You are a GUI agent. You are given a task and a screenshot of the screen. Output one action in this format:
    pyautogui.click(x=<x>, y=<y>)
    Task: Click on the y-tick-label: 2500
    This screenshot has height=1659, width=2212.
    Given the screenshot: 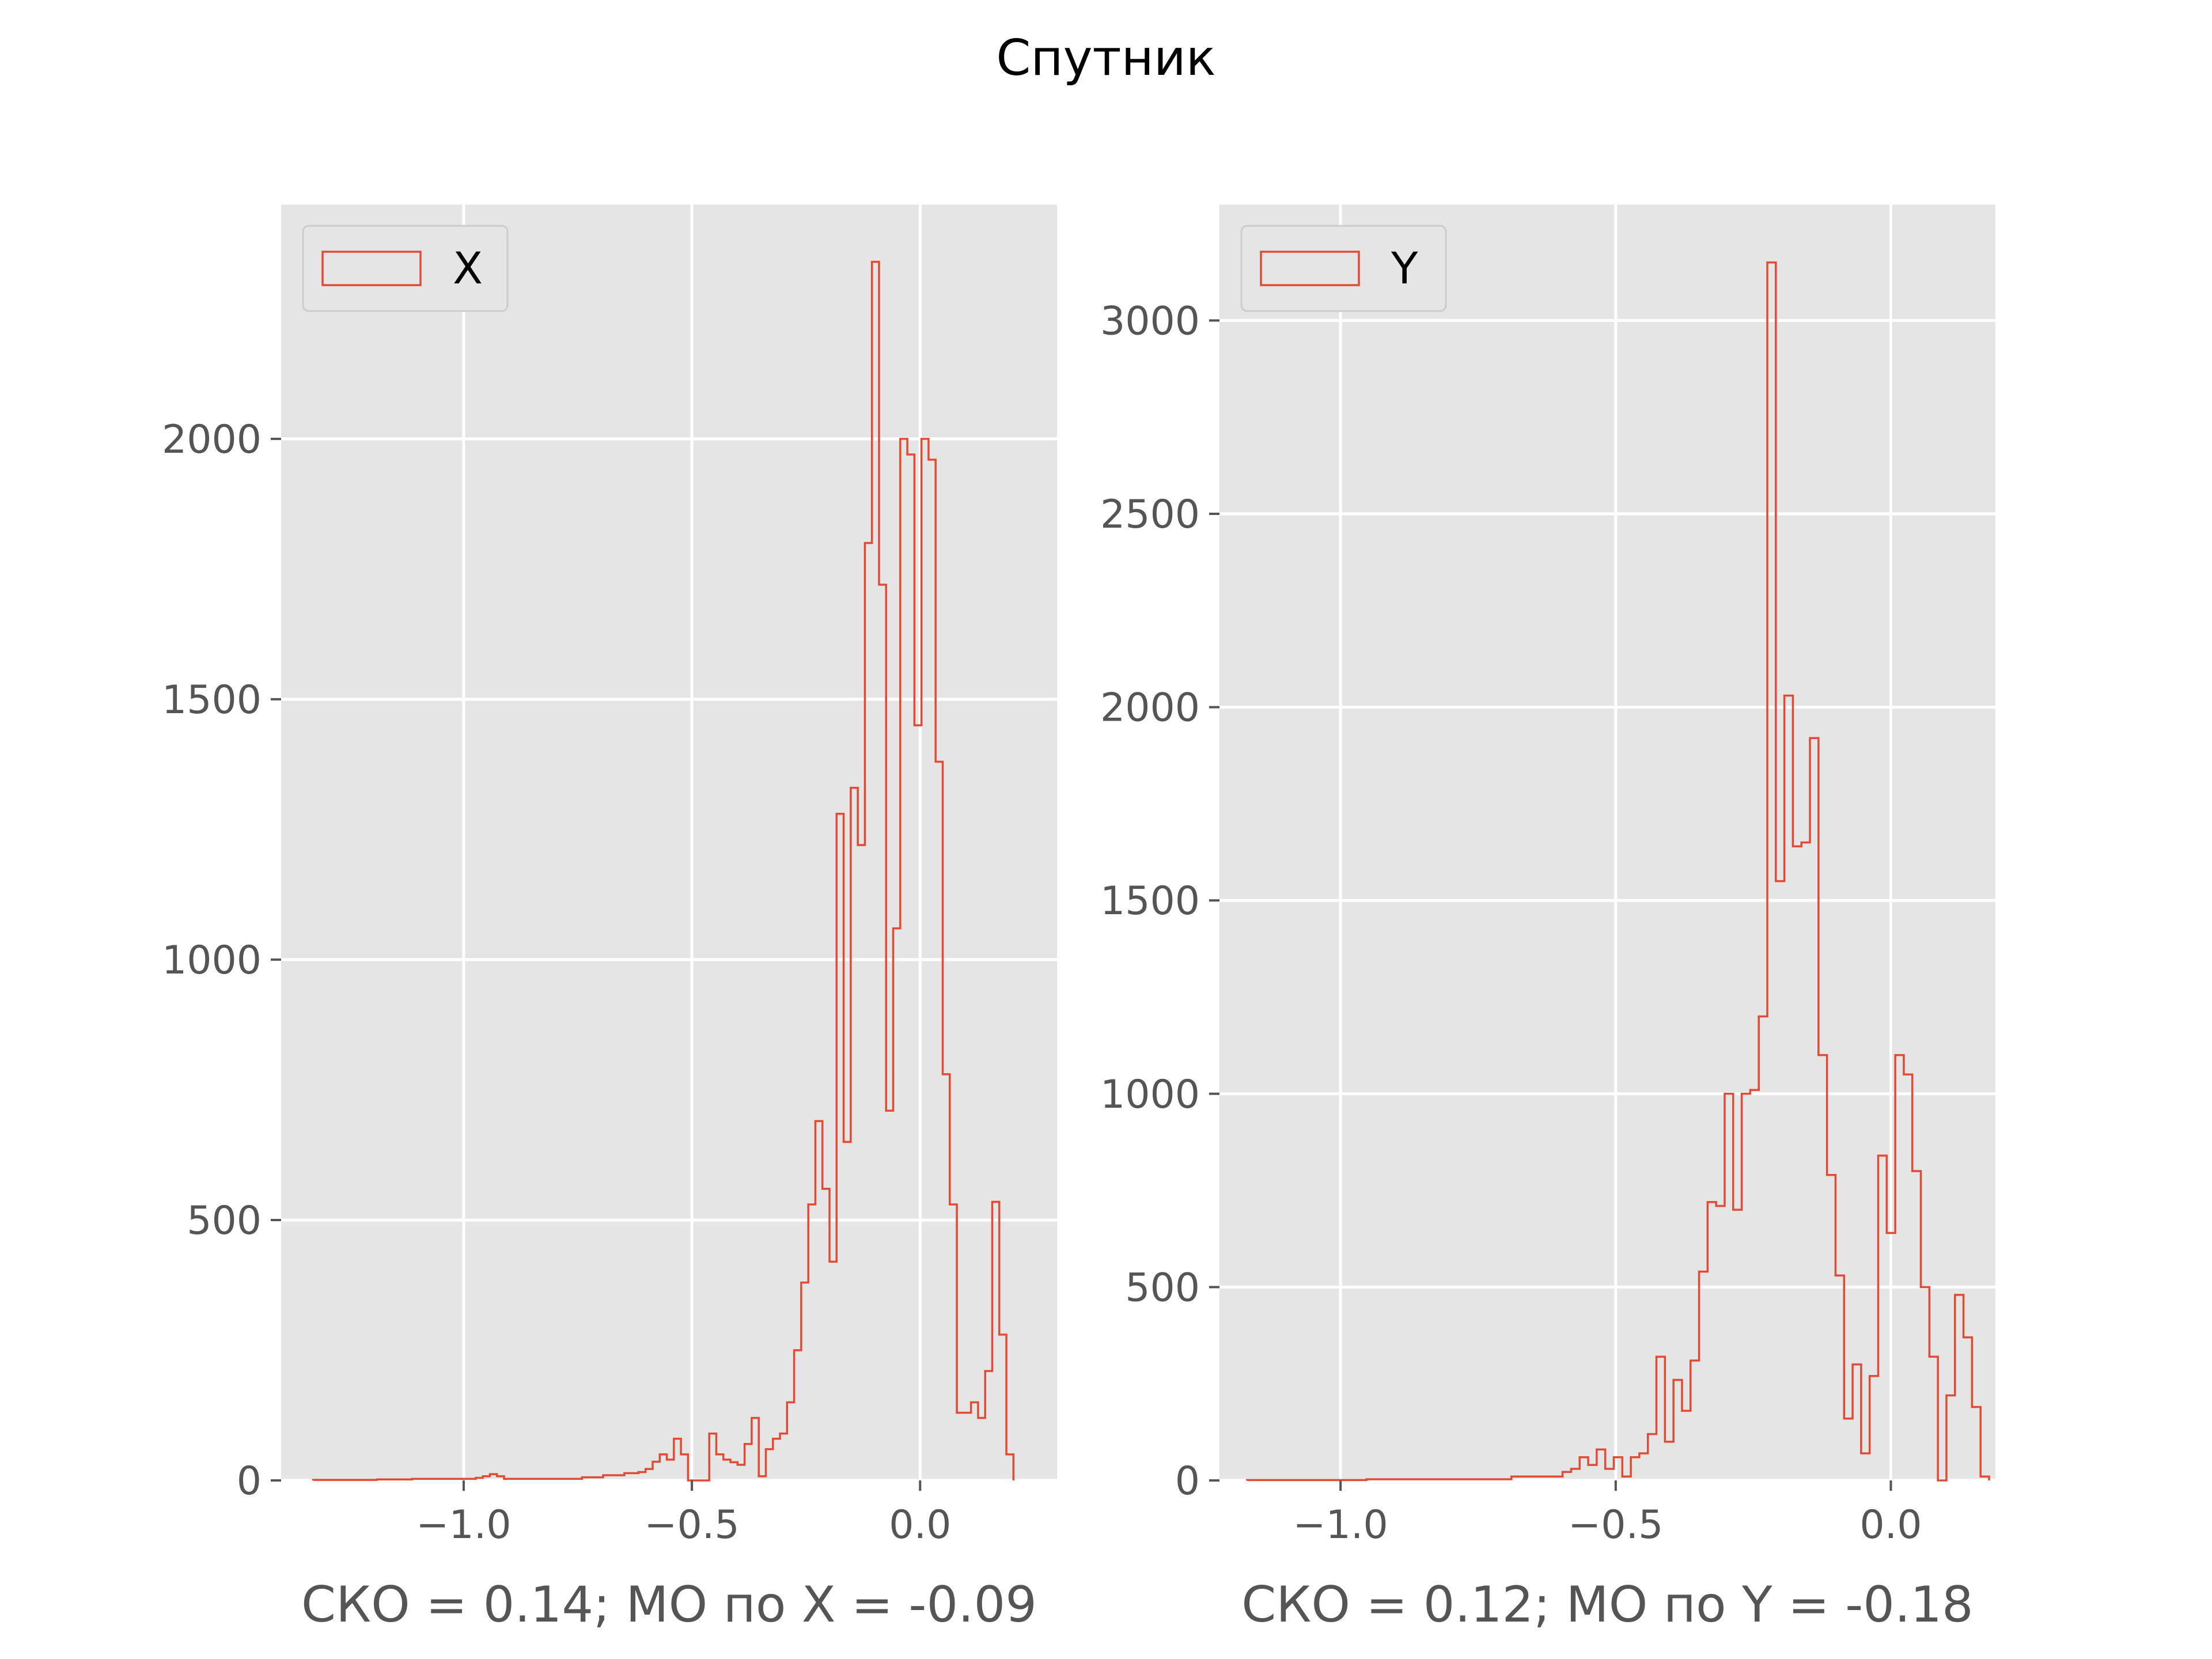 What is the action you would take?
    pyautogui.click(x=1150, y=514)
    